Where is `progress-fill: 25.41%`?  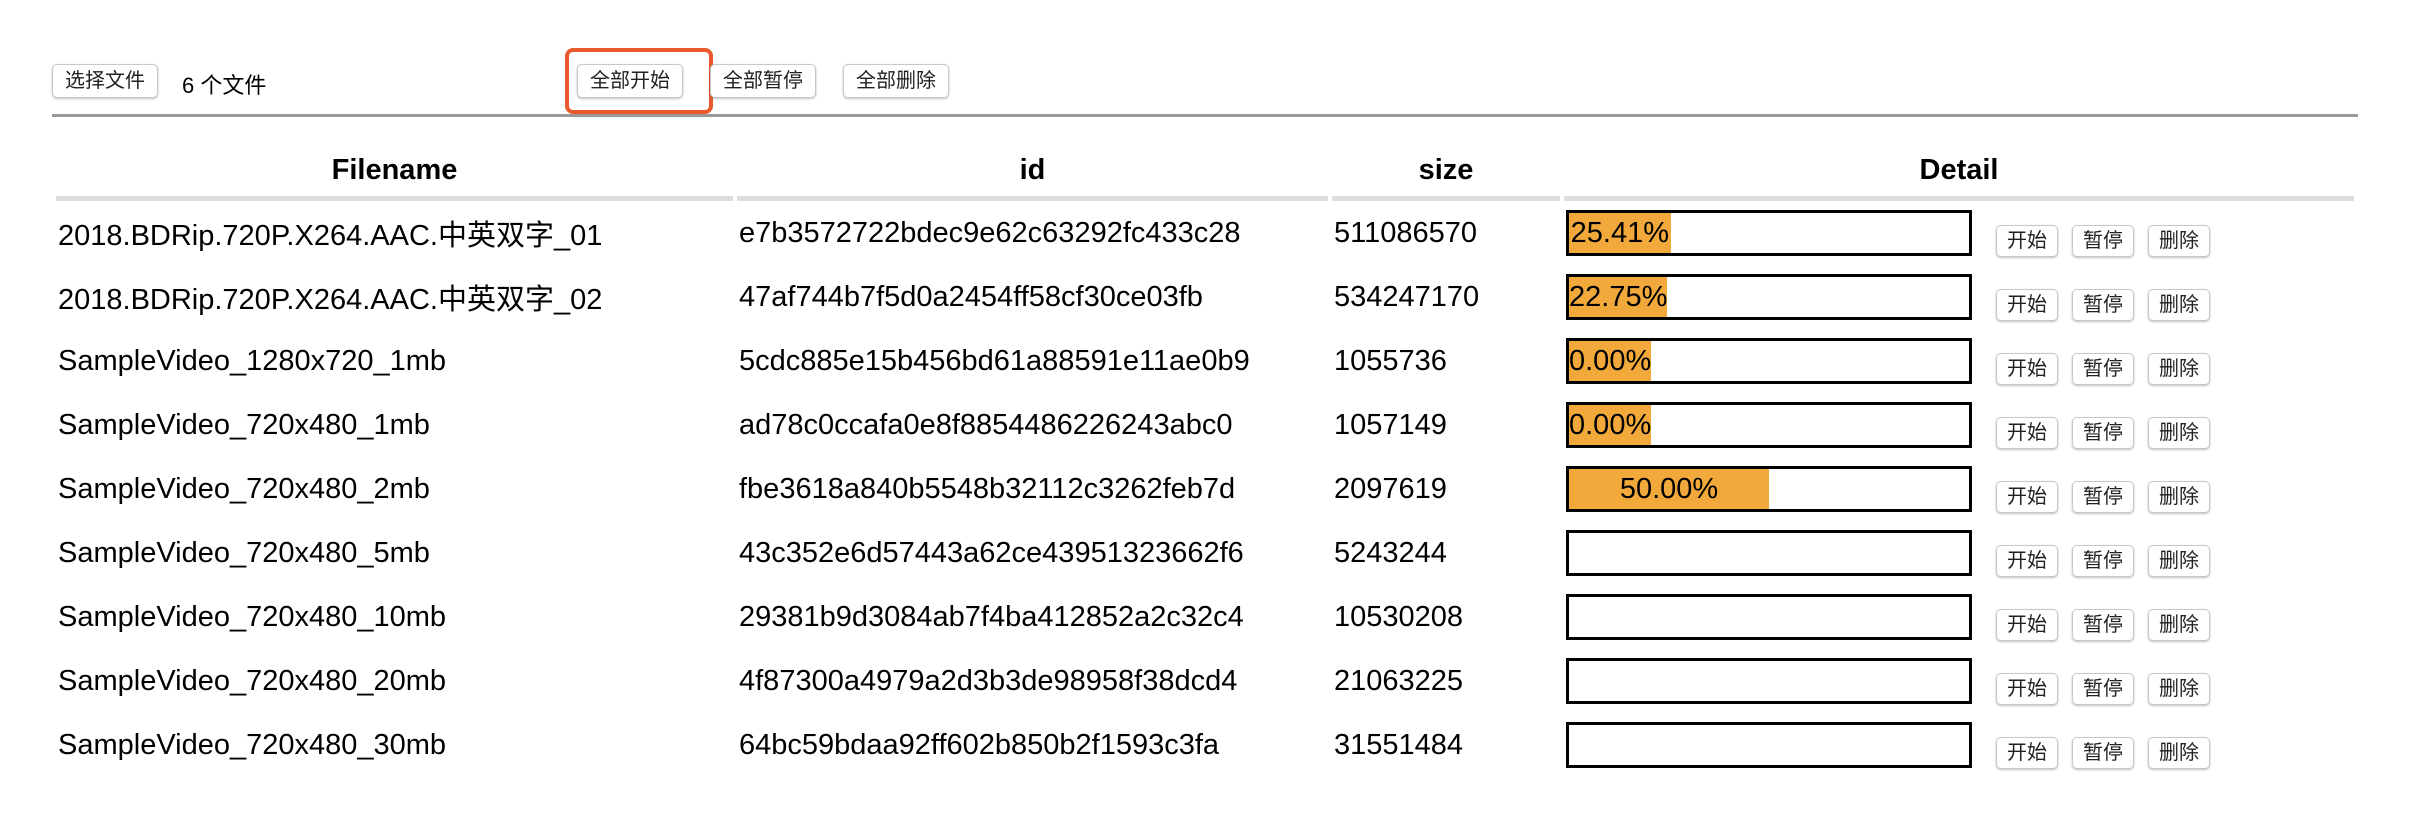 progress-fill: 25.41% is located at coordinates (1620, 233).